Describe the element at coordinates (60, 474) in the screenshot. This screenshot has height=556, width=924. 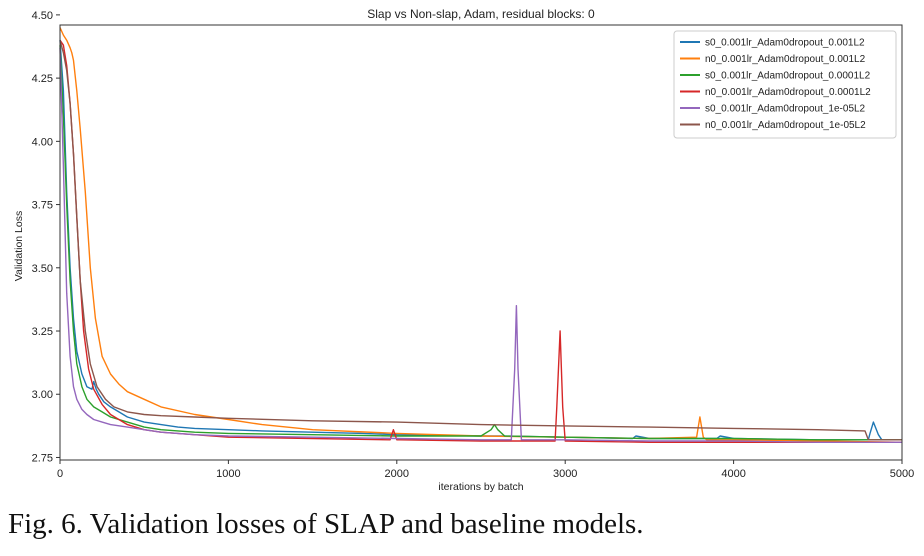
I see `x-tick-label: 0` at that location.